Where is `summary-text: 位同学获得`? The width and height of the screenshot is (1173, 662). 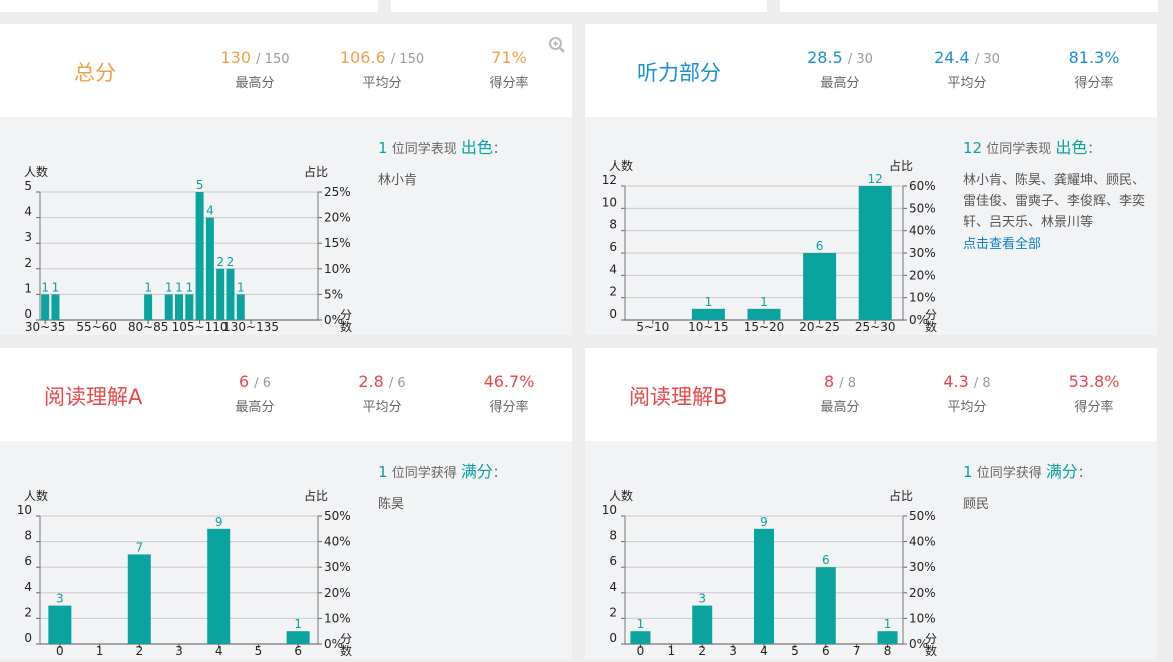 summary-text: 位同学获得 is located at coordinates (1009, 473).